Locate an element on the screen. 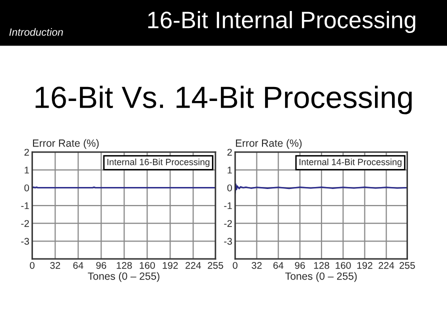  chart-subtitle: 16-Bit Vs. 14-Bit Processing is located at coordinates (224, 100).